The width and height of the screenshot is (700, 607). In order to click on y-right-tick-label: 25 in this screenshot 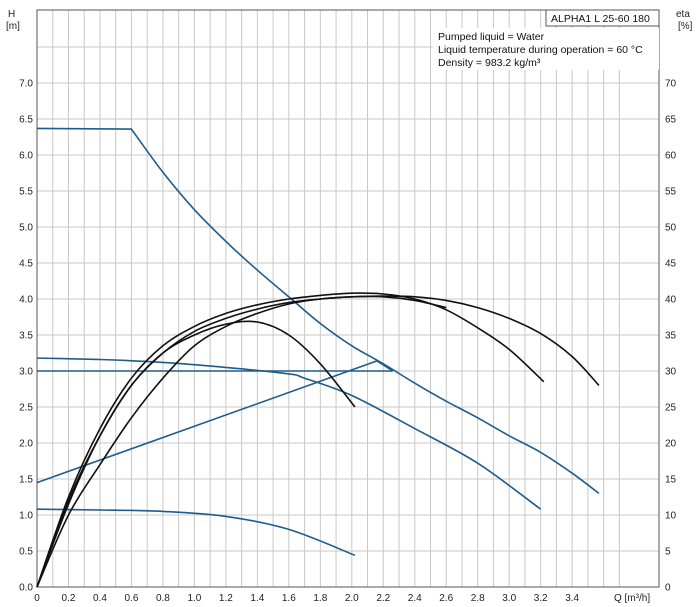, I will do `click(671, 408)`.